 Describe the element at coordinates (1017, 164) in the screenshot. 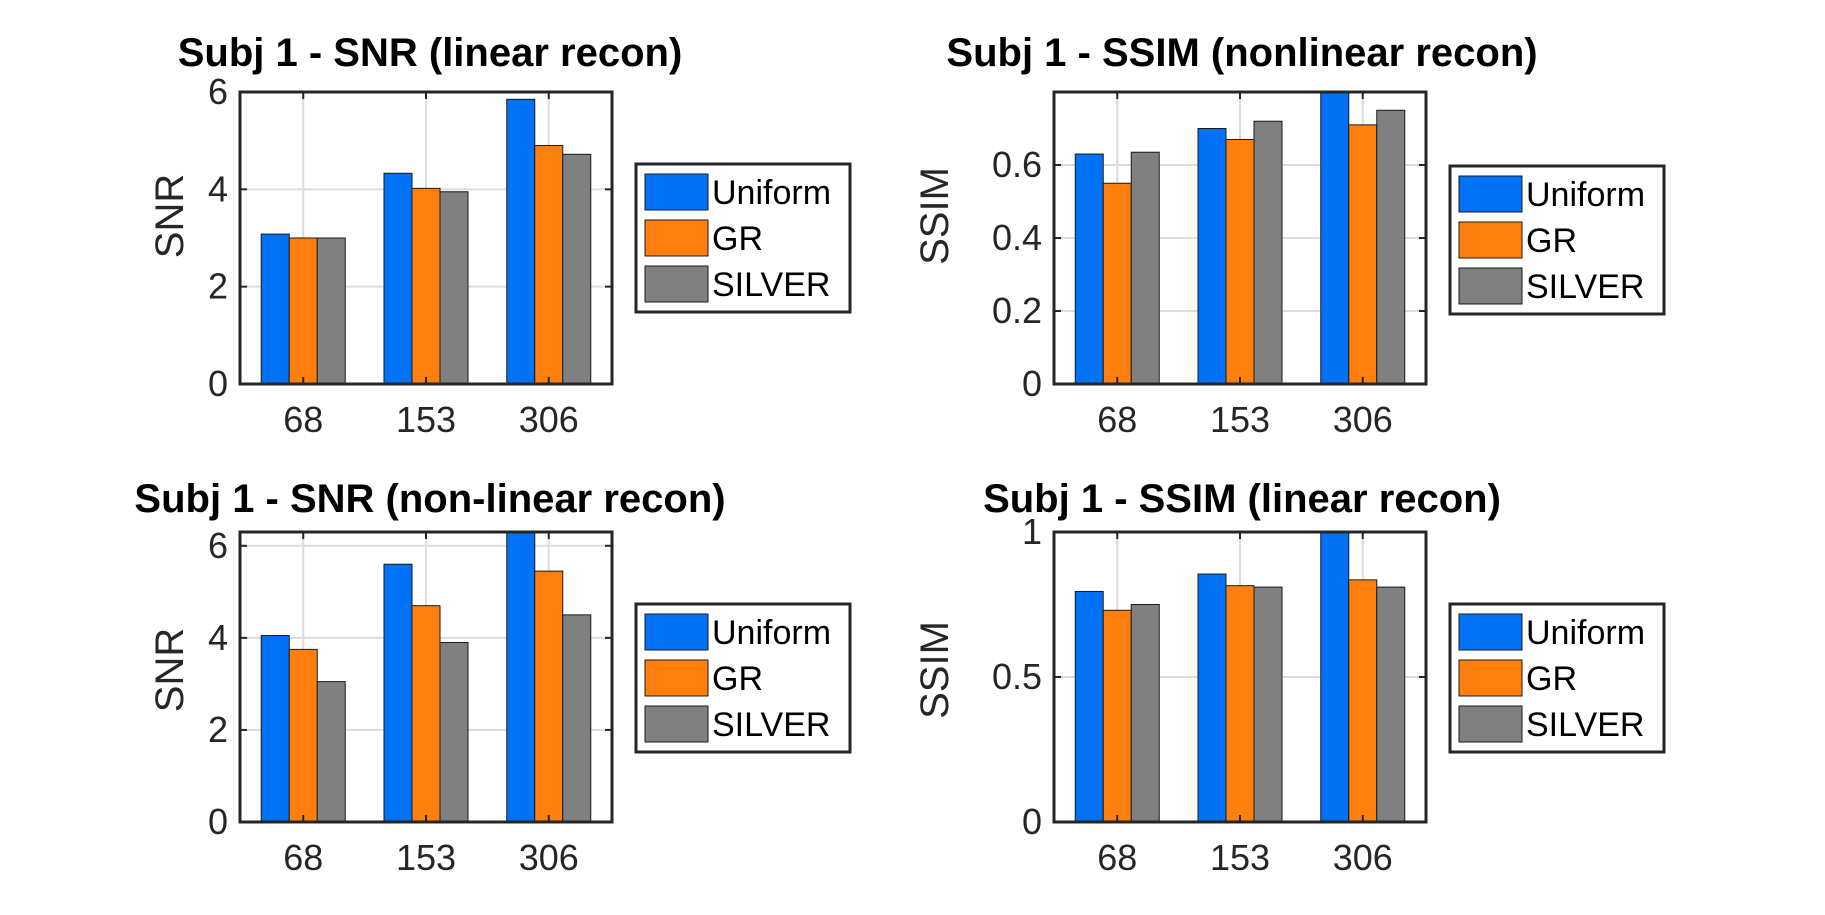

I see `y-tick-label: 0.6` at that location.